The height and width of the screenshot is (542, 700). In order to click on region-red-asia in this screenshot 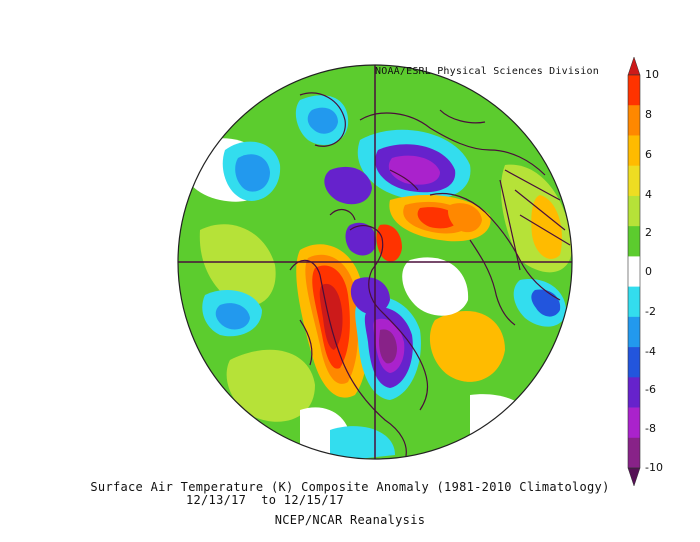, I will do `click(437, 218)`.